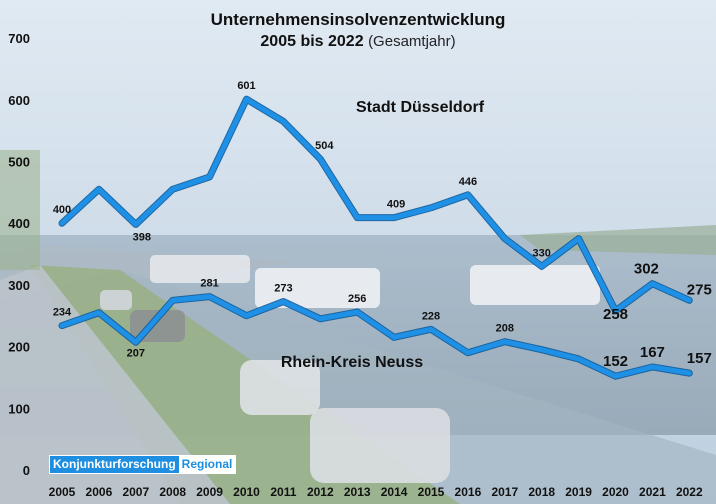 The height and width of the screenshot is (504, 716). What do you see at coordinates (646, 269) in the screenshot?
I see `data-label: 302` at bounding box center [646, 269].